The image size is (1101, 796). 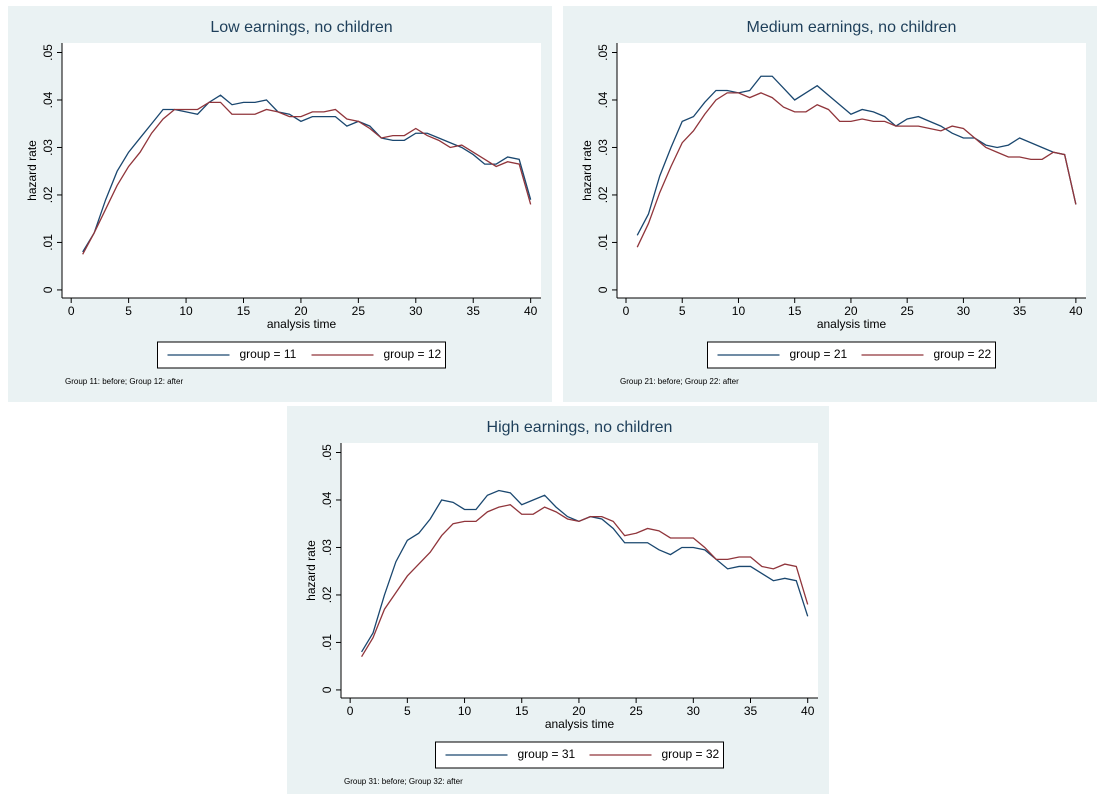 What do you see at coordinates (580, 427) in the screenshot?
I see `chart-title: High earnings, no children` at bounding box center [580, 427].